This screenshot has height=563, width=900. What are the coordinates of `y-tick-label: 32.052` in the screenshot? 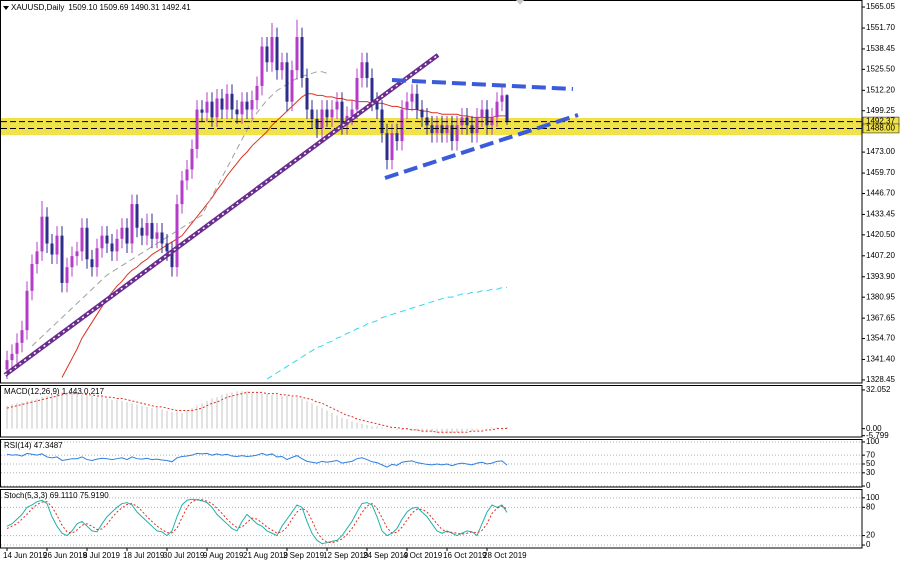 It's located at (878, 389).